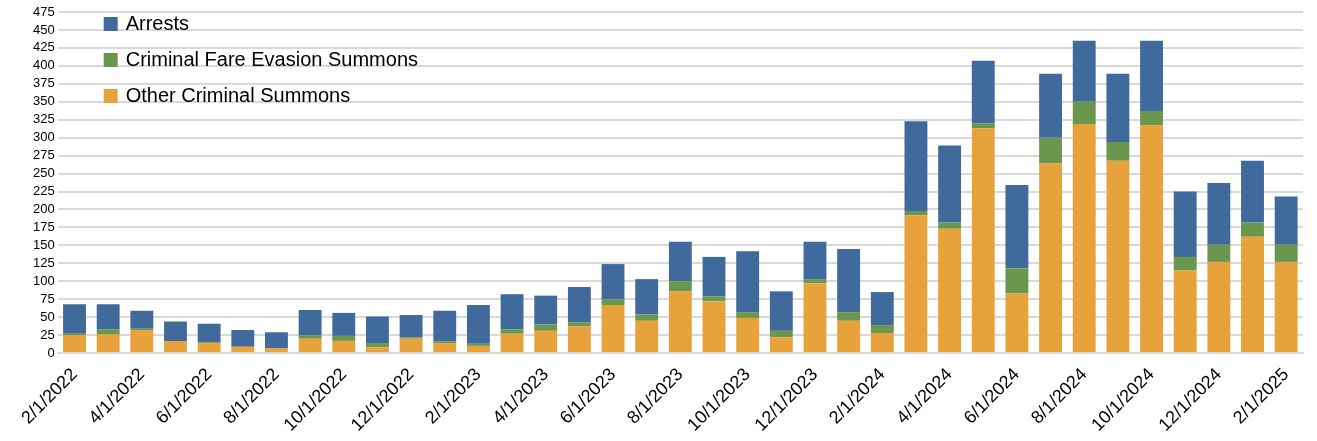 The width and height of the screenshot is (1317, 441). Describe the element at coordinates (43, 173) in the screenshot. I see `y-tick-label: 250` at that location.